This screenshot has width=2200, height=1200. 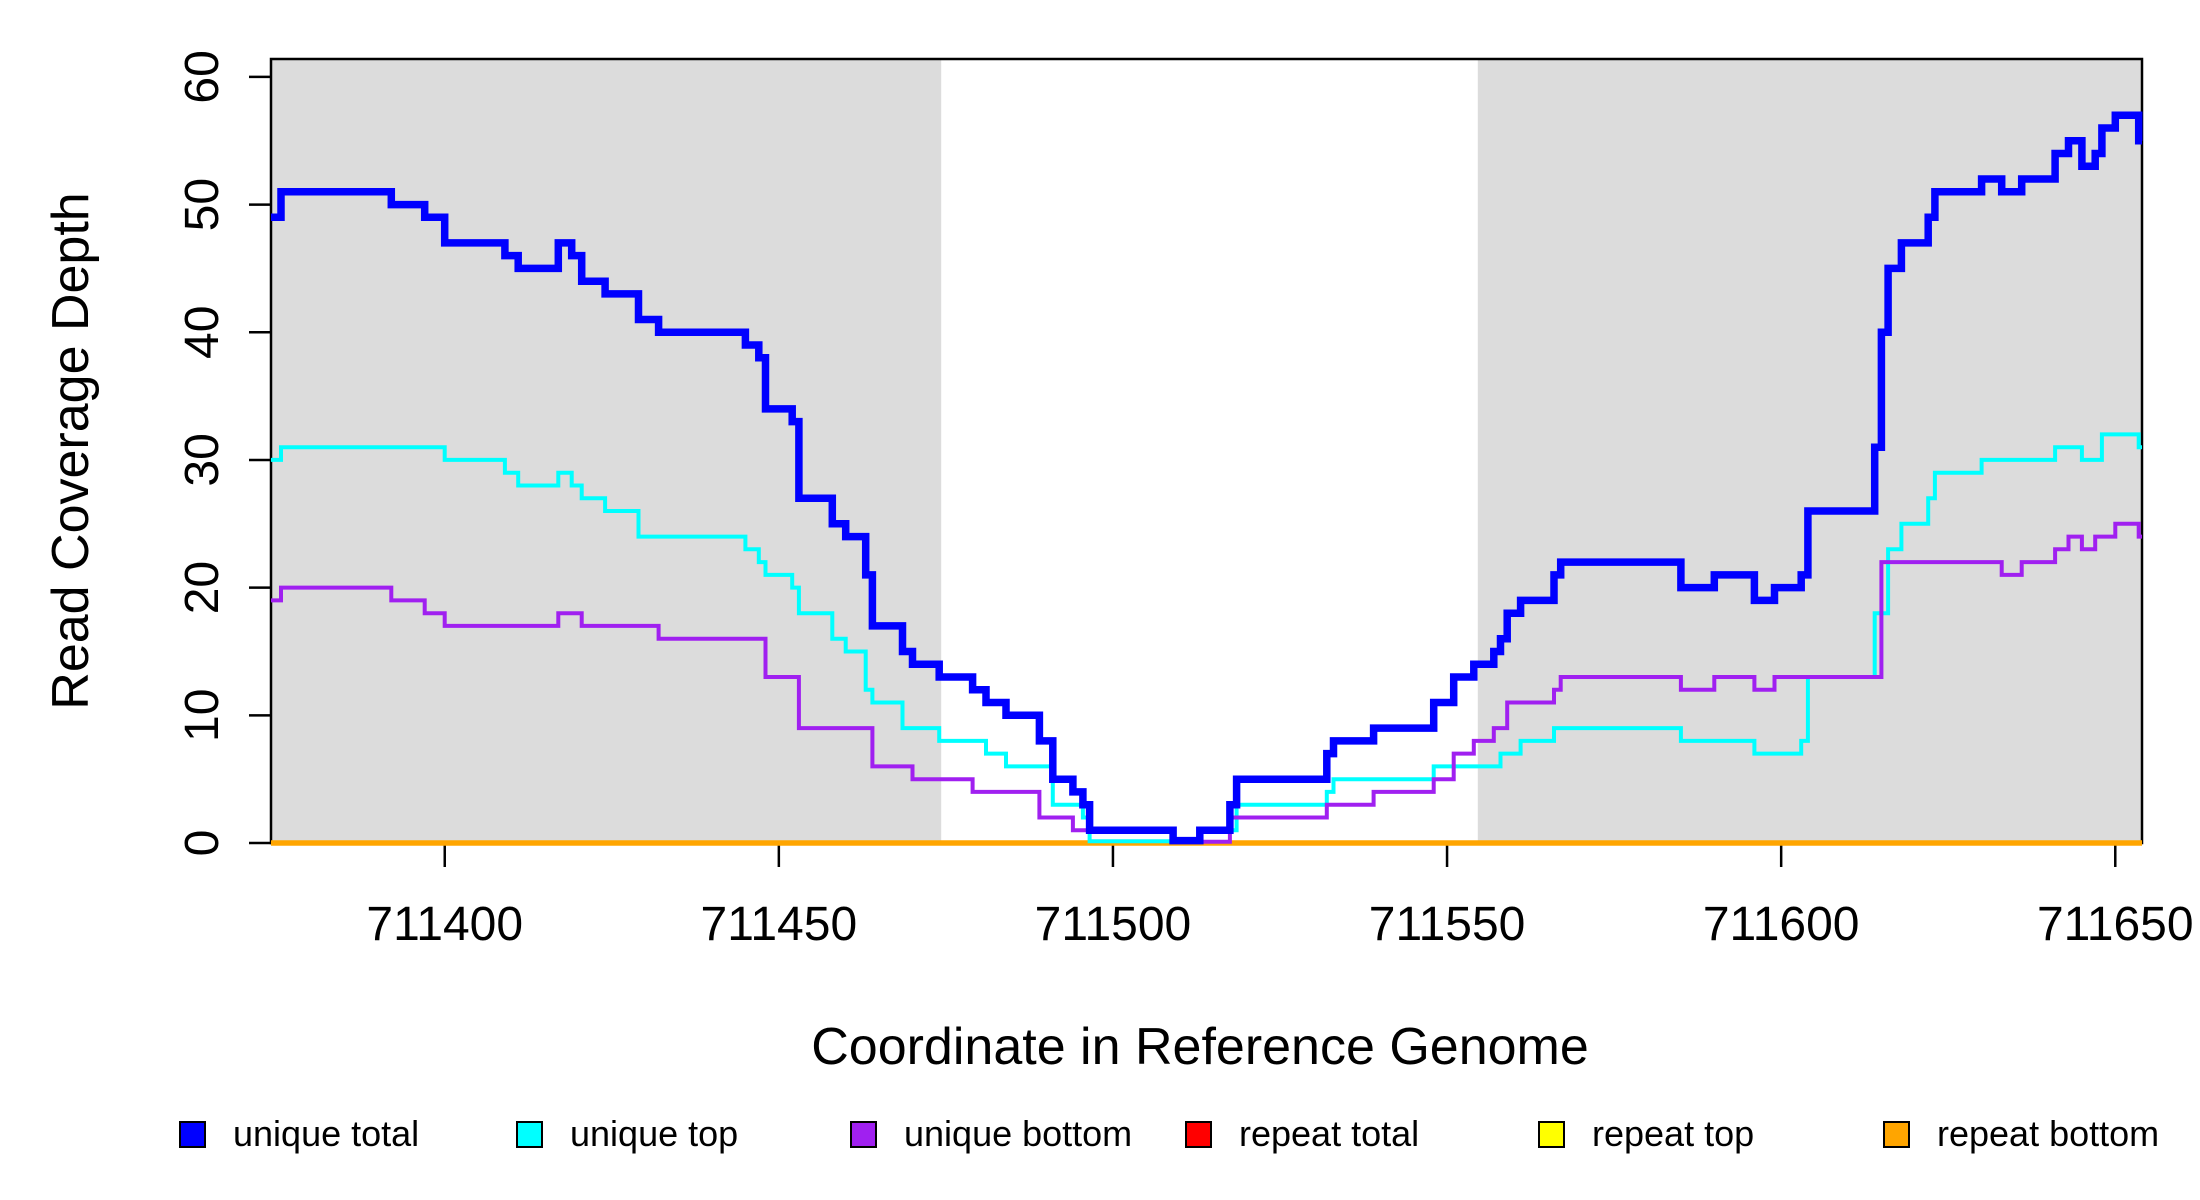 What do you see at coordinates (202, 332) in the screenshot?
I see `y-tick-label: 40` at bounding box center [202, 332].